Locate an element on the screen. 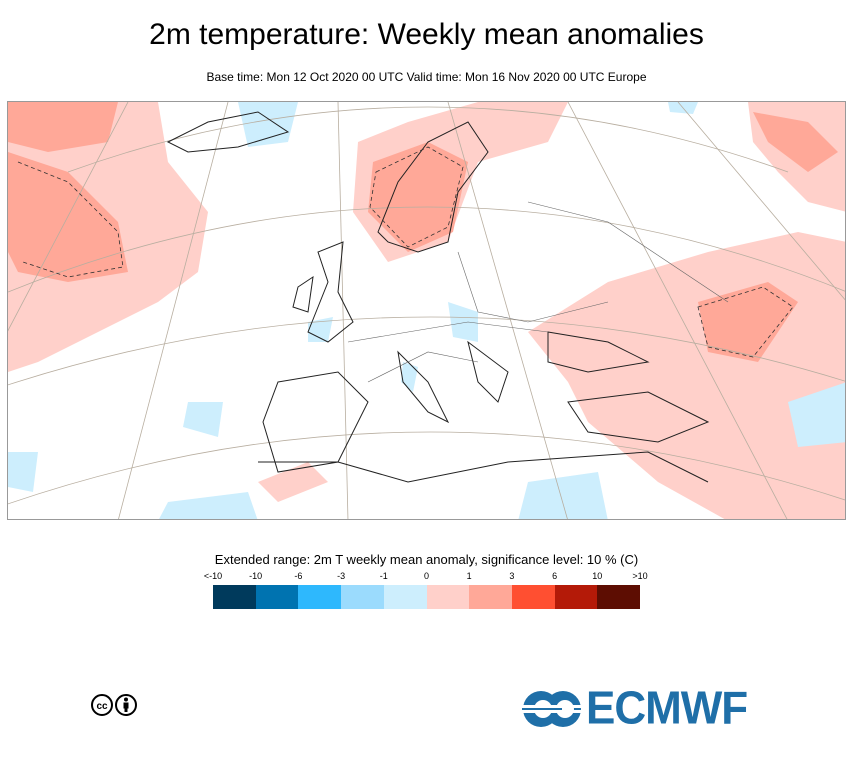  legend-tick: 3 is located at coordinates (512, 576).